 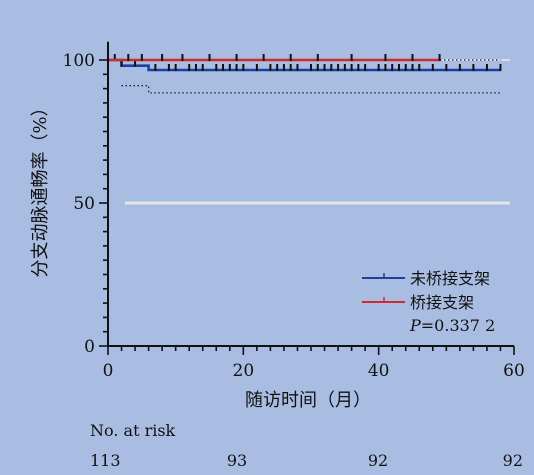 I want to click on x-tick-label-40: 40, so click(x=379, y=371).